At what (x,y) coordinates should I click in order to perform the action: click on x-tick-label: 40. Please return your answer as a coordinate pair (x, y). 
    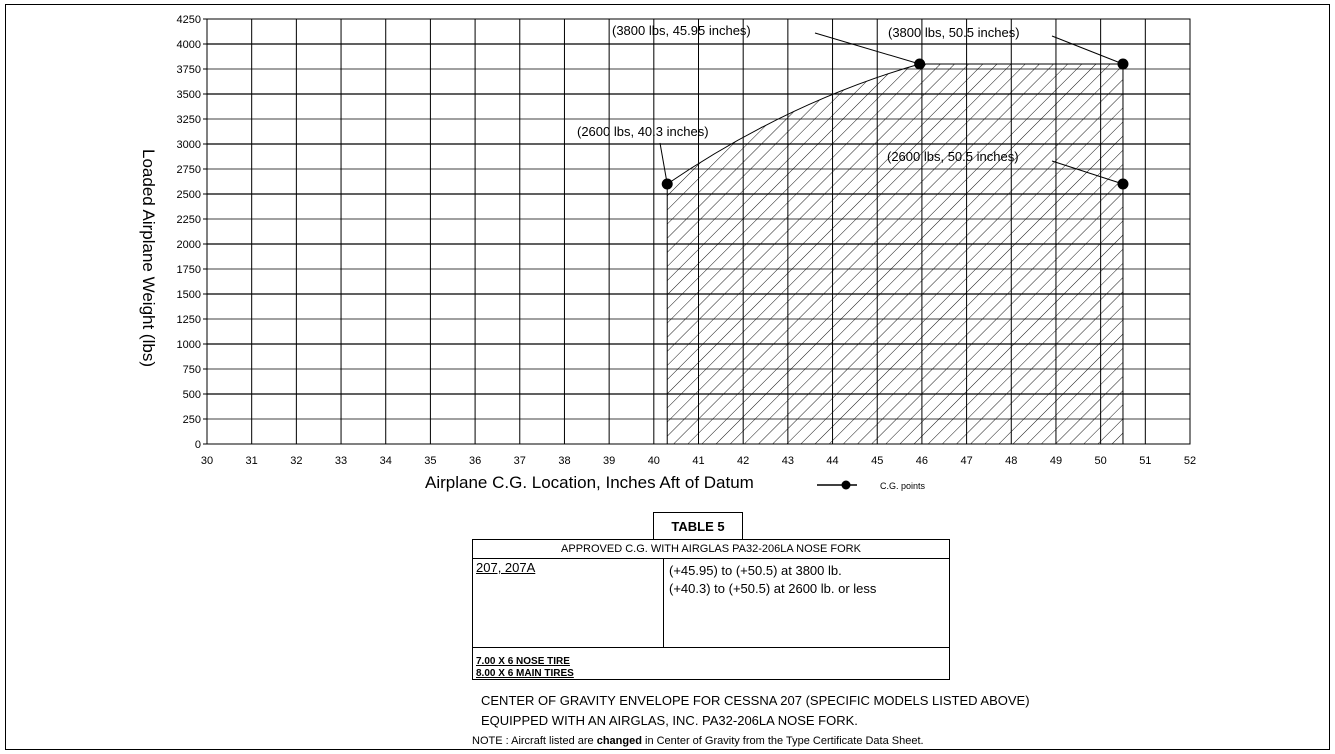
    Looking at the image, I should click on (654, 461).